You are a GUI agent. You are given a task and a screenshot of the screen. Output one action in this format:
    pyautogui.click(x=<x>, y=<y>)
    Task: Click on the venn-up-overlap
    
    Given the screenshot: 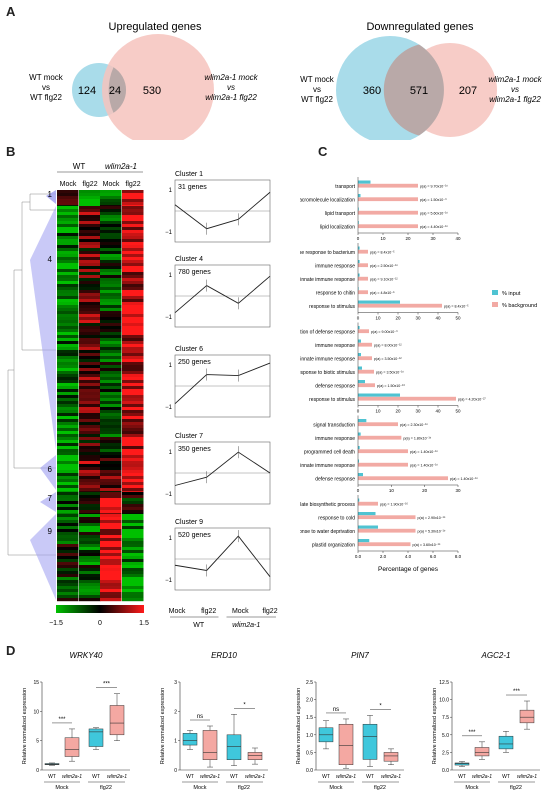 What is the action you would take?
    pyautogui.click(x=117, y=90)
    